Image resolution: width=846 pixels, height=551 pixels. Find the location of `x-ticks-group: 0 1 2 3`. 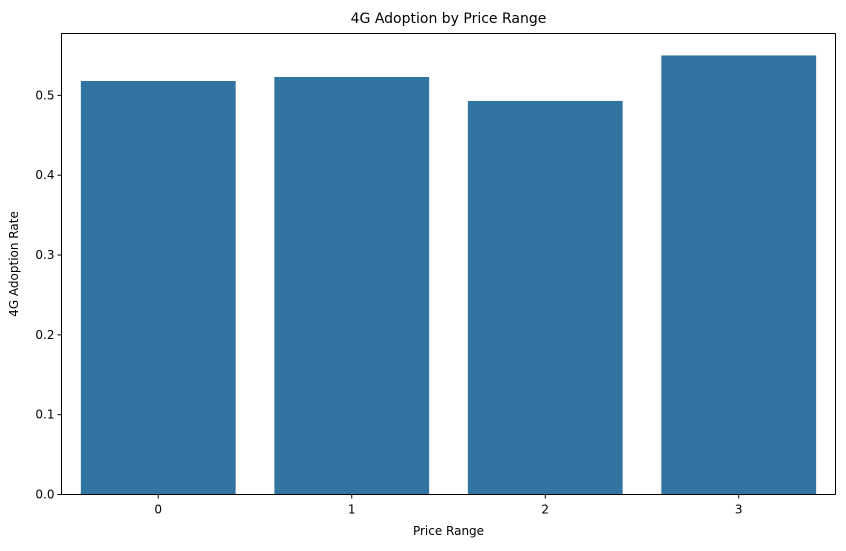

x-ticks-group: 0 1 2 3 is located at coordinates (448, 505).